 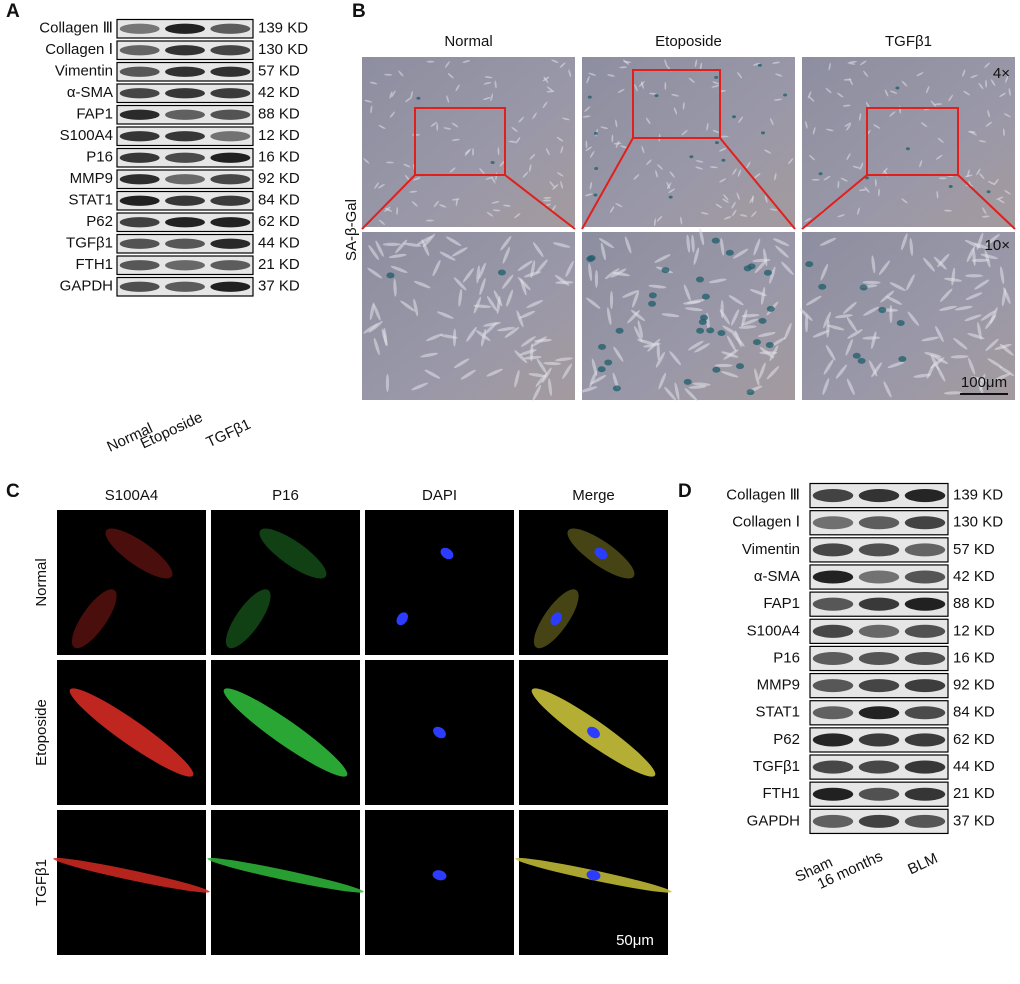 What do you see at coordinates (974, 603) in the screenshot?
I see `size-label: 88 KD` at bounding box center [974, 603].